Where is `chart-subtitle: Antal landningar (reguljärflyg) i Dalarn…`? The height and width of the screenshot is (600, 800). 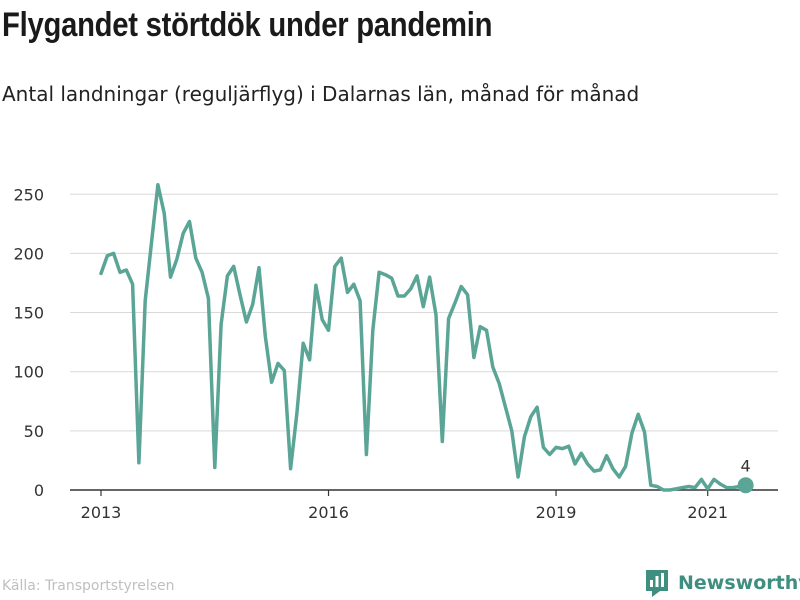
chart-subtitle: Antal landningar (reguljärflyg) i Dalarn… is located at coordinates (321, 94).